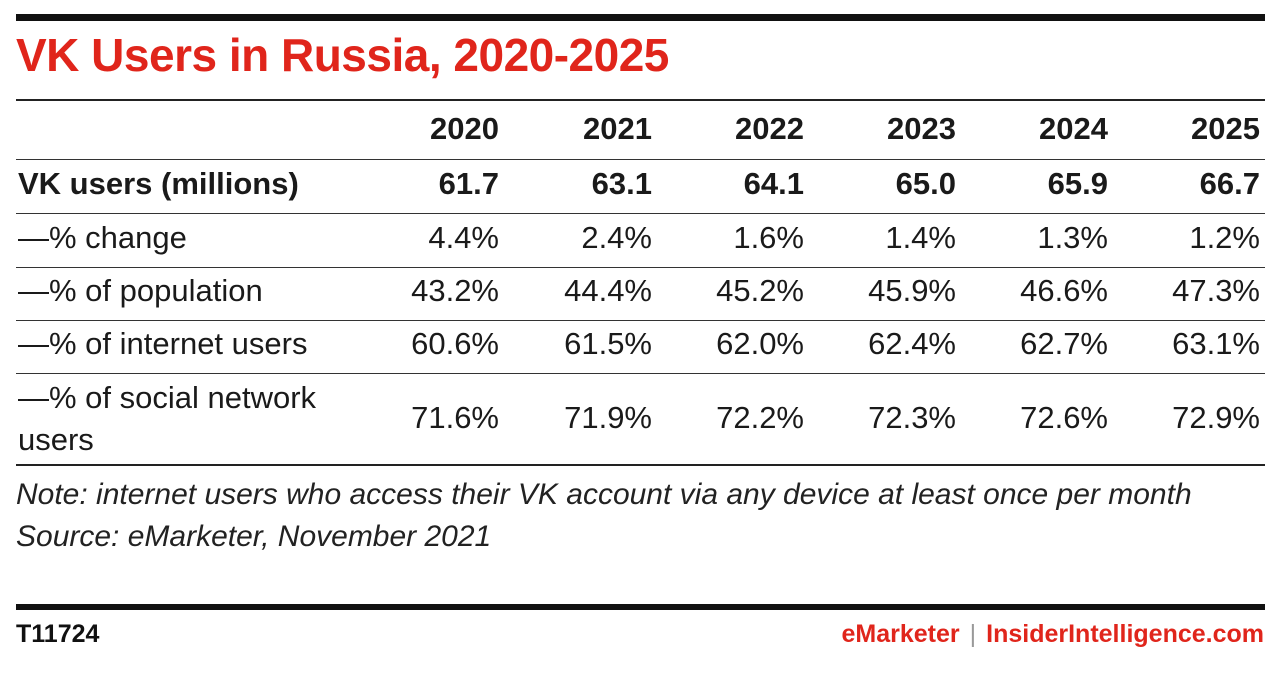 The width and height of the screenshot is (1280, 680). I want to click on table-cell: 71.9%, so click(608, 417).